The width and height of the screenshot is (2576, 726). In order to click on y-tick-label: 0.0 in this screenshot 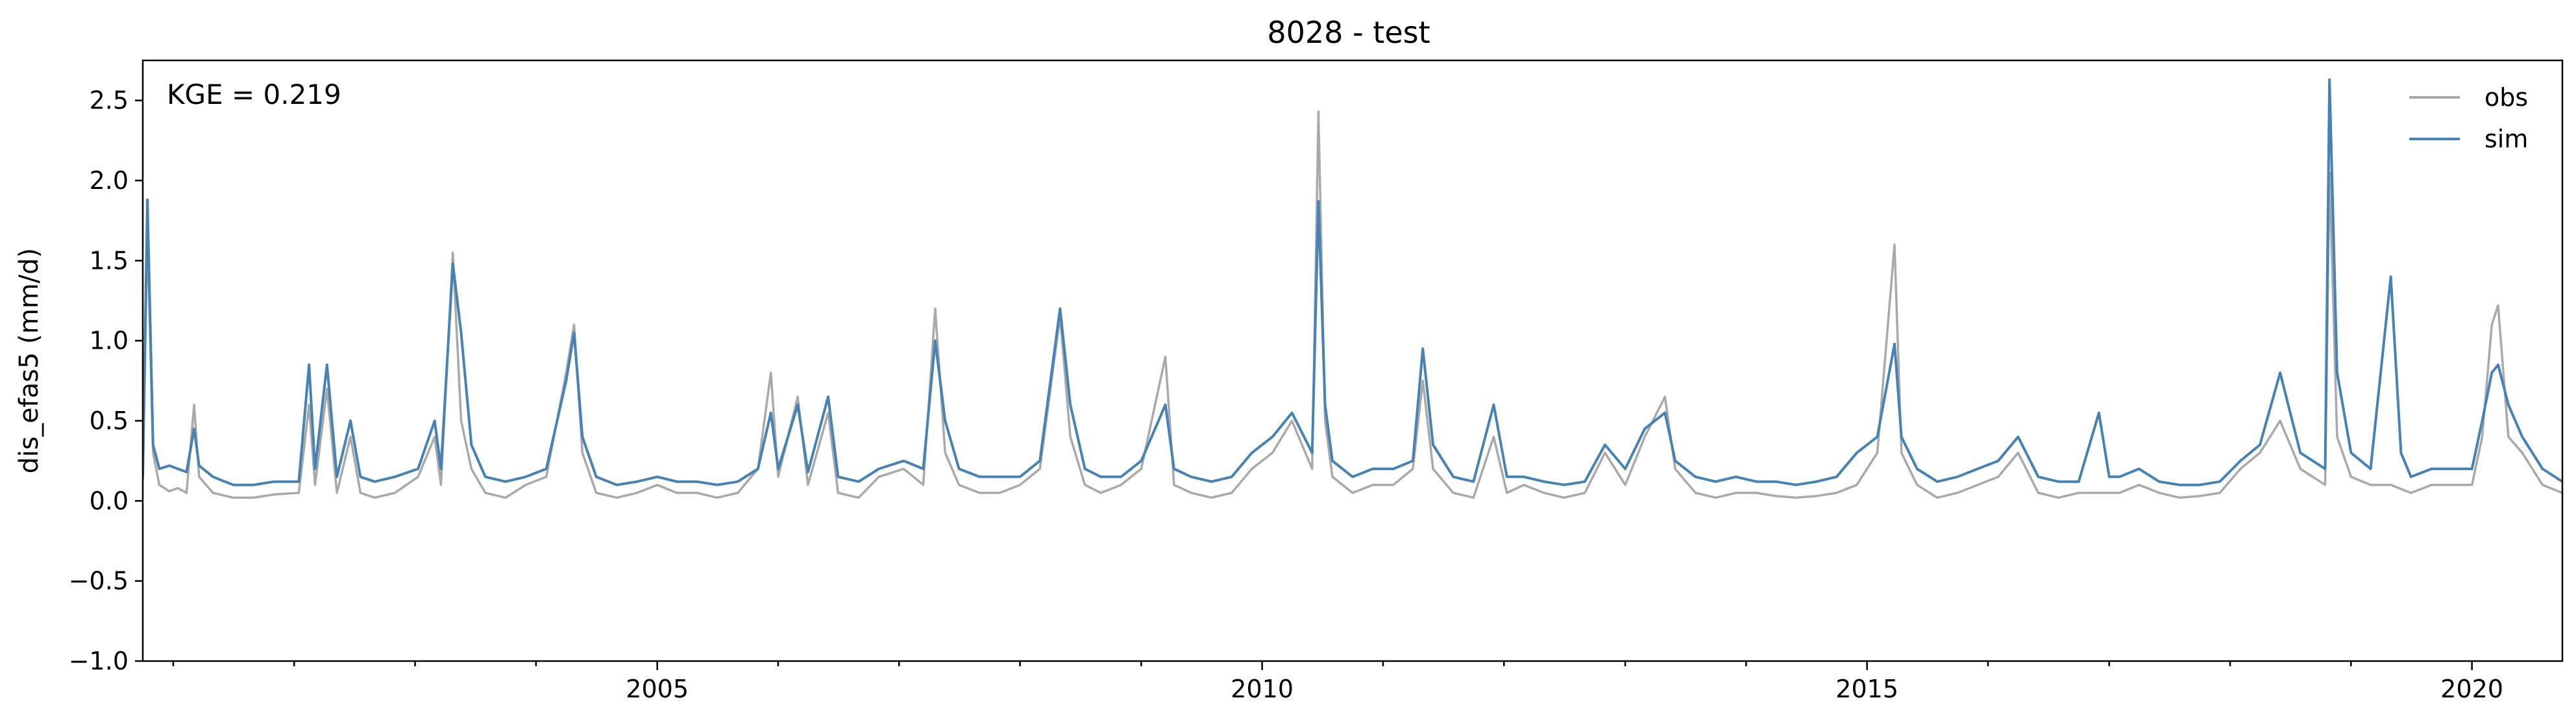, I will do `click(109, 501)`.